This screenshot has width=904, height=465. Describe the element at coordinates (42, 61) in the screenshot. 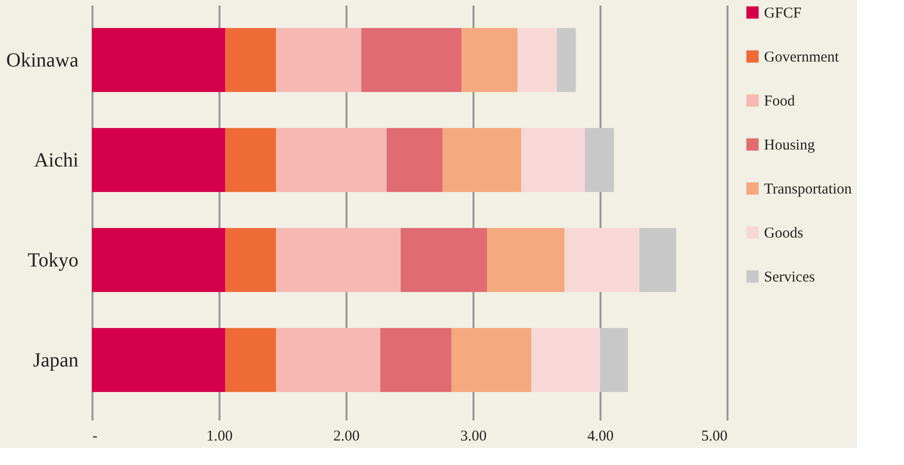

I see `y-tick-label: Okinawa` at that location.